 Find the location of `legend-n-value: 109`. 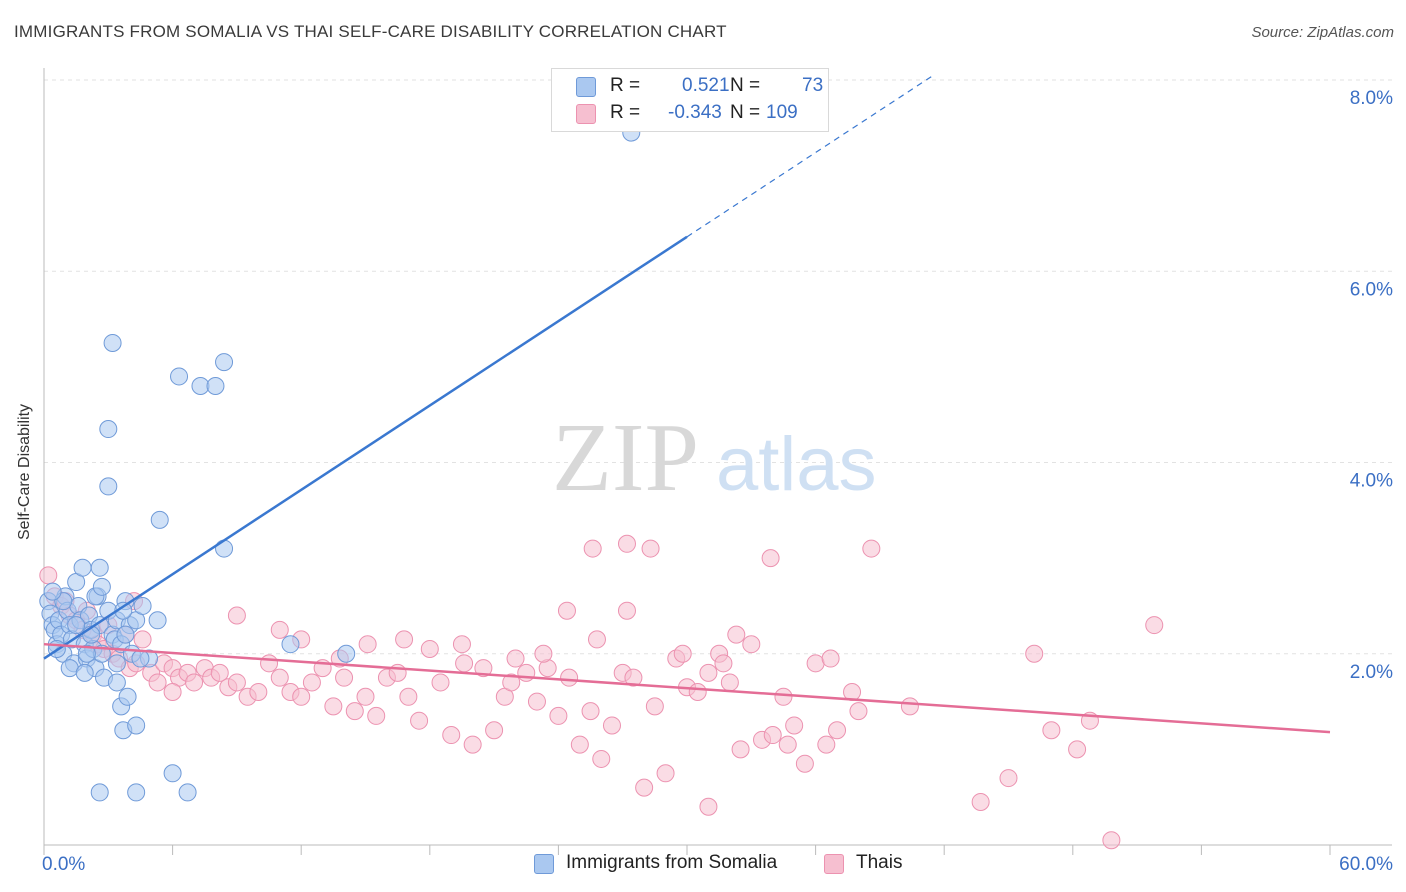

legend-n-value: 109 is located at coordinates (782, 112).